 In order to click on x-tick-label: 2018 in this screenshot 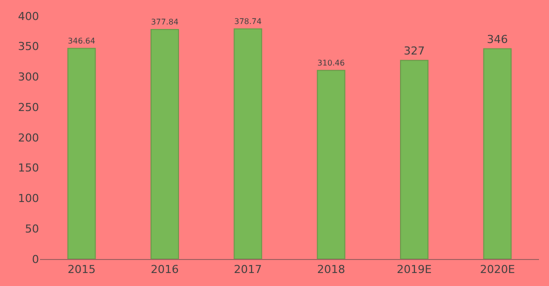, I will do `click(331, 269)`.